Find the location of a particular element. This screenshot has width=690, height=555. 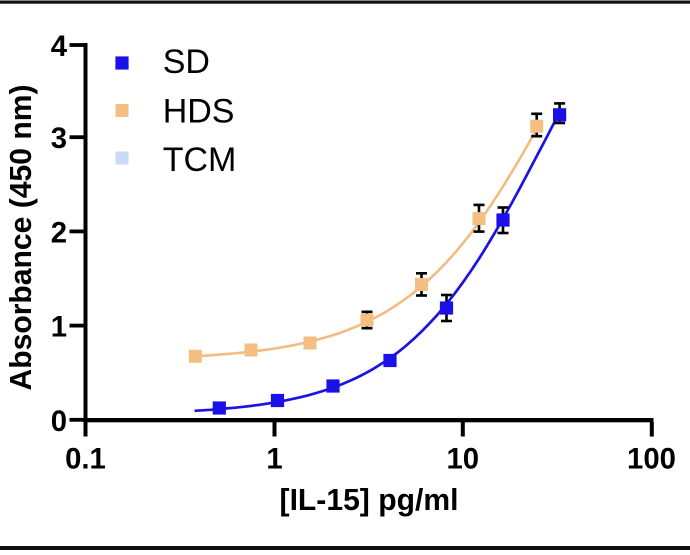

svg-text: 4 is located at coordinates (59, 46).